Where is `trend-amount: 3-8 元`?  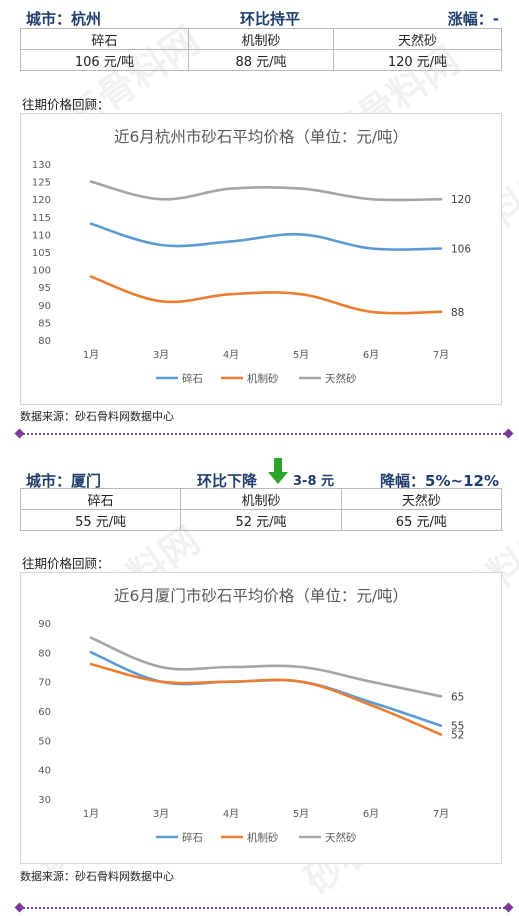
trend-amount: 3-8 元 is located at coordinates (314, 481).